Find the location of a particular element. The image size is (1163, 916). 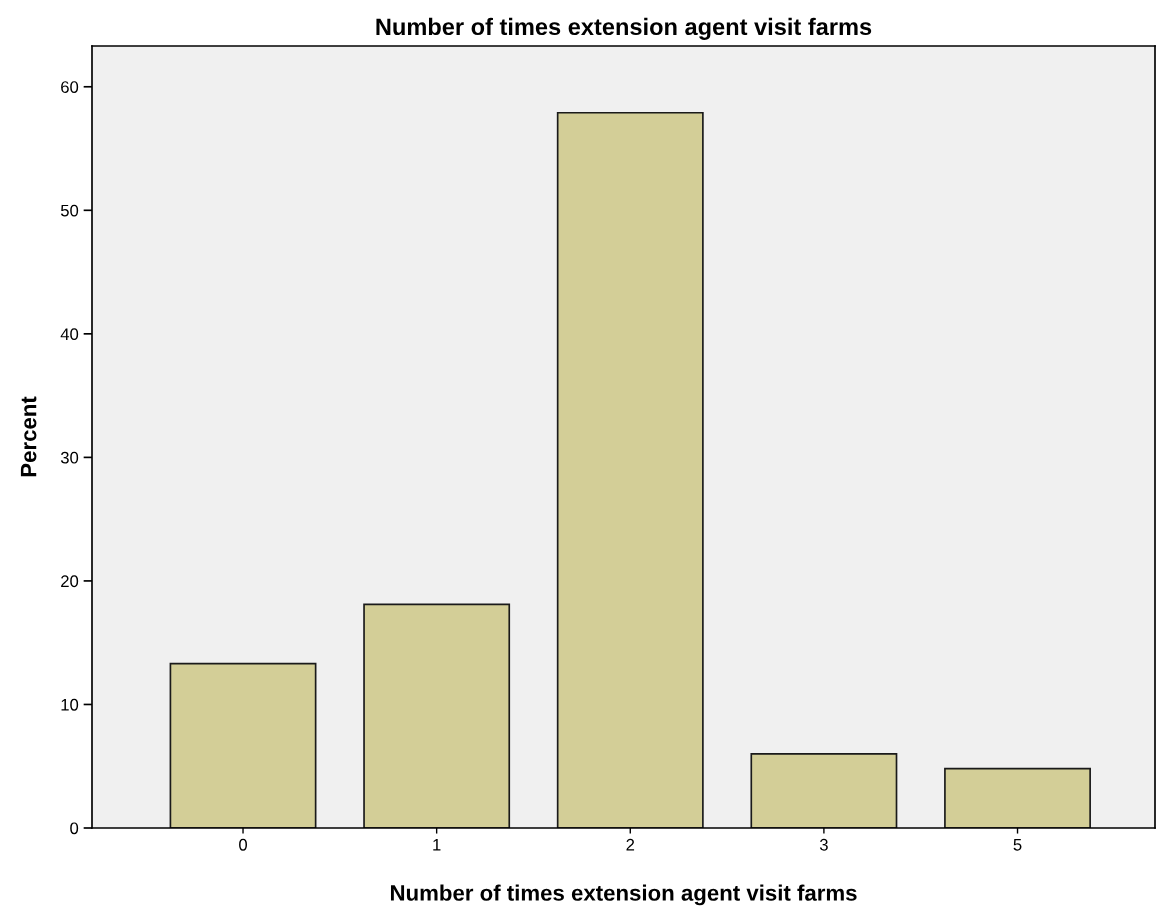

y-tick-label: 50 is located at coordinates (69, 210).